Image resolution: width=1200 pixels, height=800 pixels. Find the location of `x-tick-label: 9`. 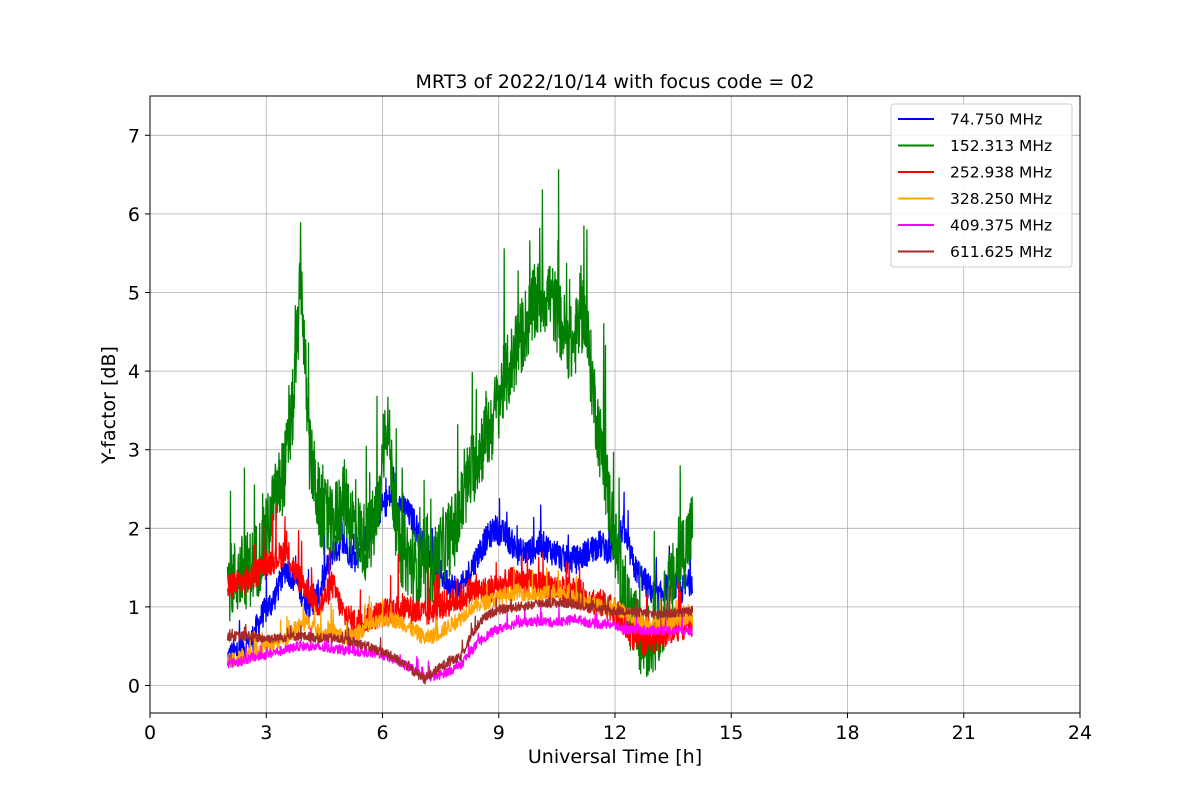

x-tick-label: 9 is located at coordinates (499, 733).